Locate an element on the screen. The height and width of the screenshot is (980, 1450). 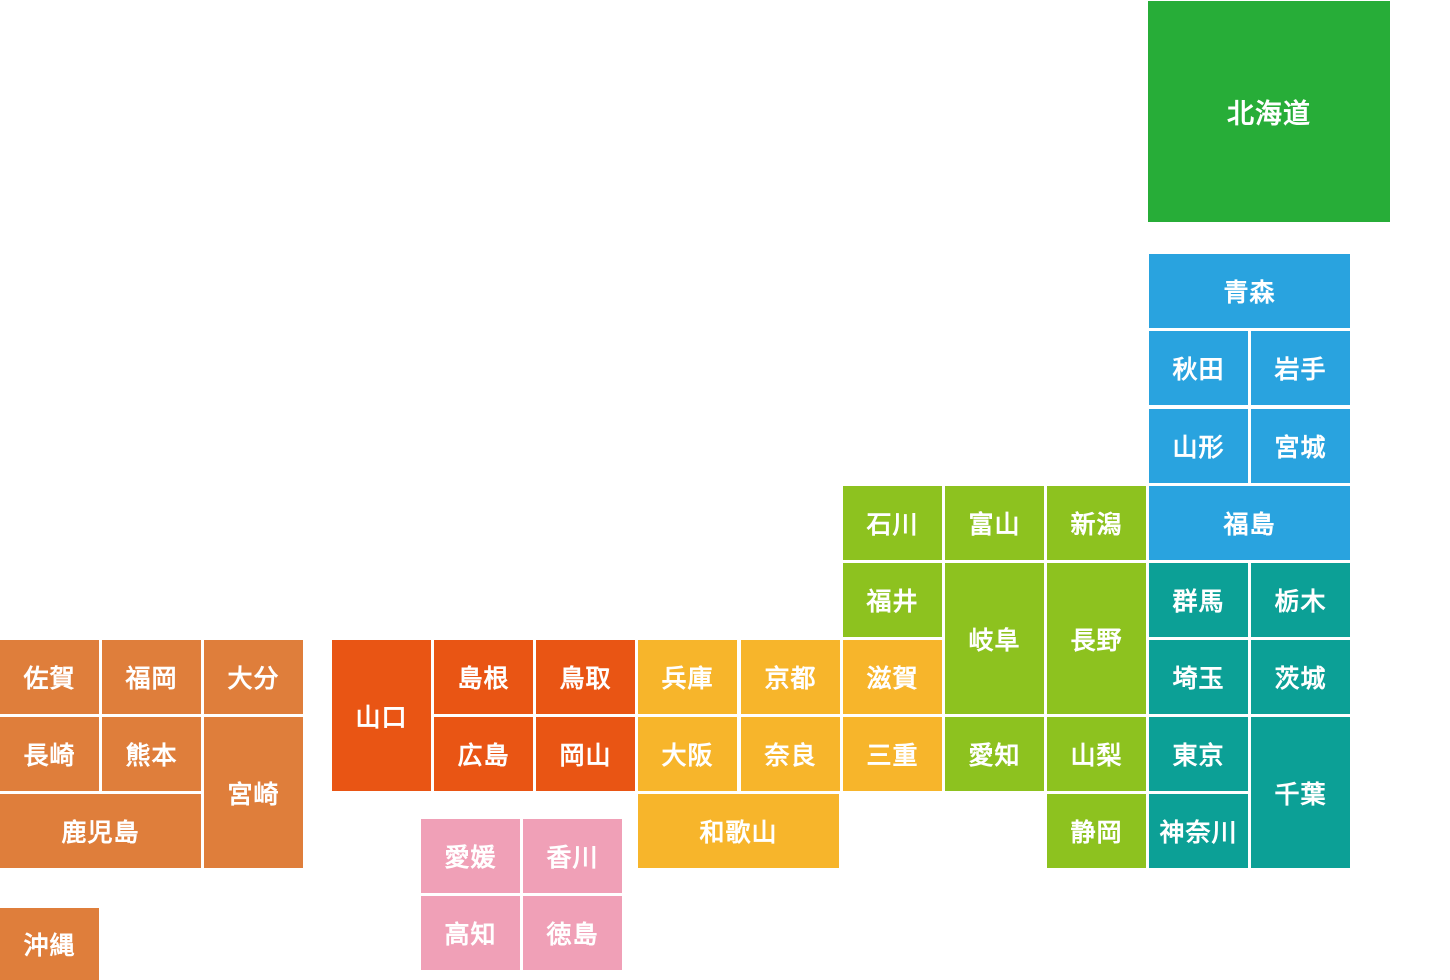
prefecture-yamaguchi: 山口 is located at coordinates (381, 715).